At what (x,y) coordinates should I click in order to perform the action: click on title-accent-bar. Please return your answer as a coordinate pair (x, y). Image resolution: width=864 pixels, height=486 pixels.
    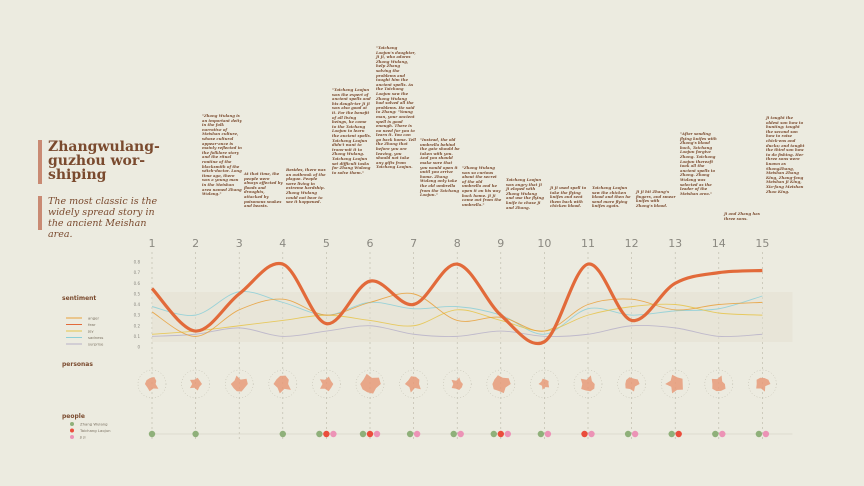
    Looking at the image, I should click on (40, 162).